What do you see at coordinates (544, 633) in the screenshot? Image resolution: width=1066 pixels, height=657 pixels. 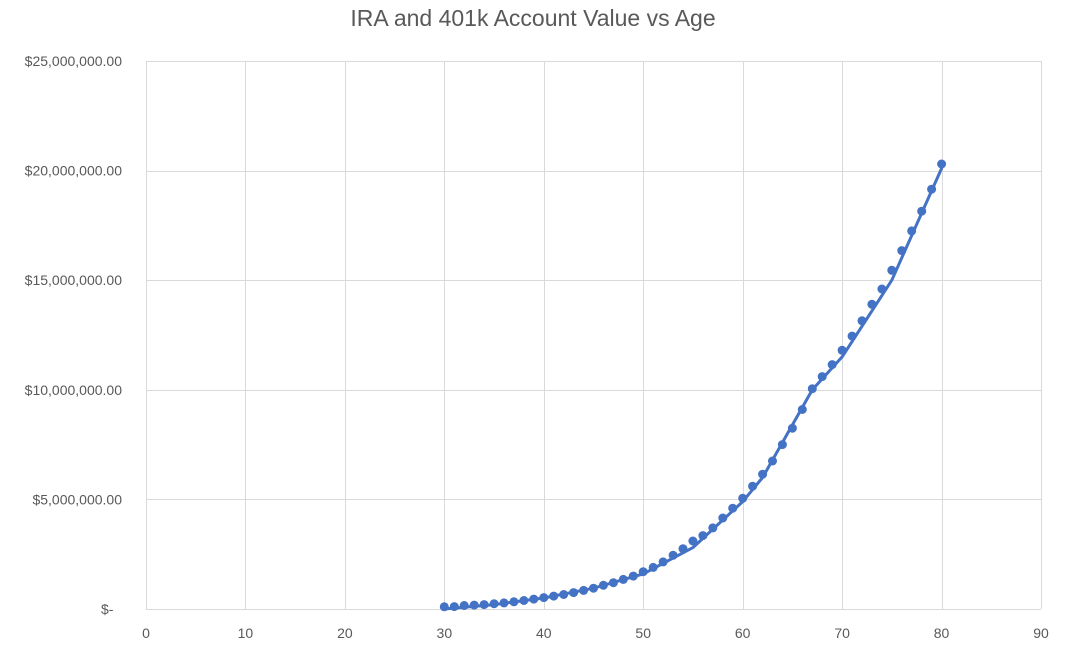 I see `x-tick-label: 40` at bounding box center [544, 633].